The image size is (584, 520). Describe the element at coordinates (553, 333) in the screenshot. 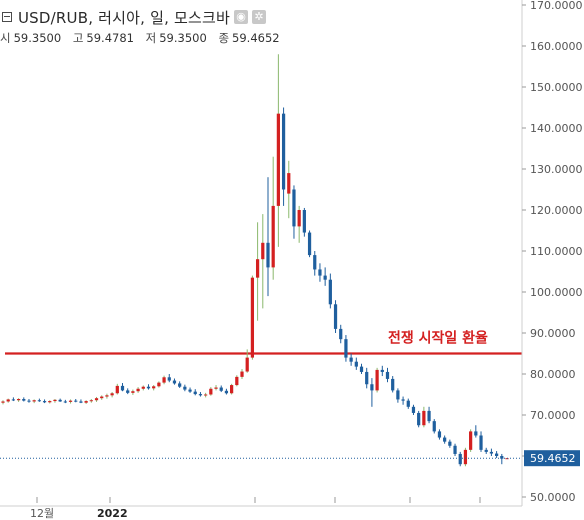

I see `y-tick-label: 90.0000` at that location.